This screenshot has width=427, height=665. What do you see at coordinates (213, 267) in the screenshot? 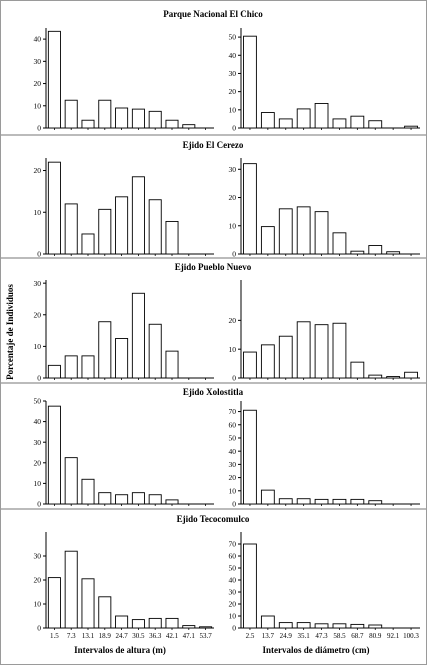
I see `panel-title: Ejido Pueblo Nuevo` at bounding box center [213, 267].